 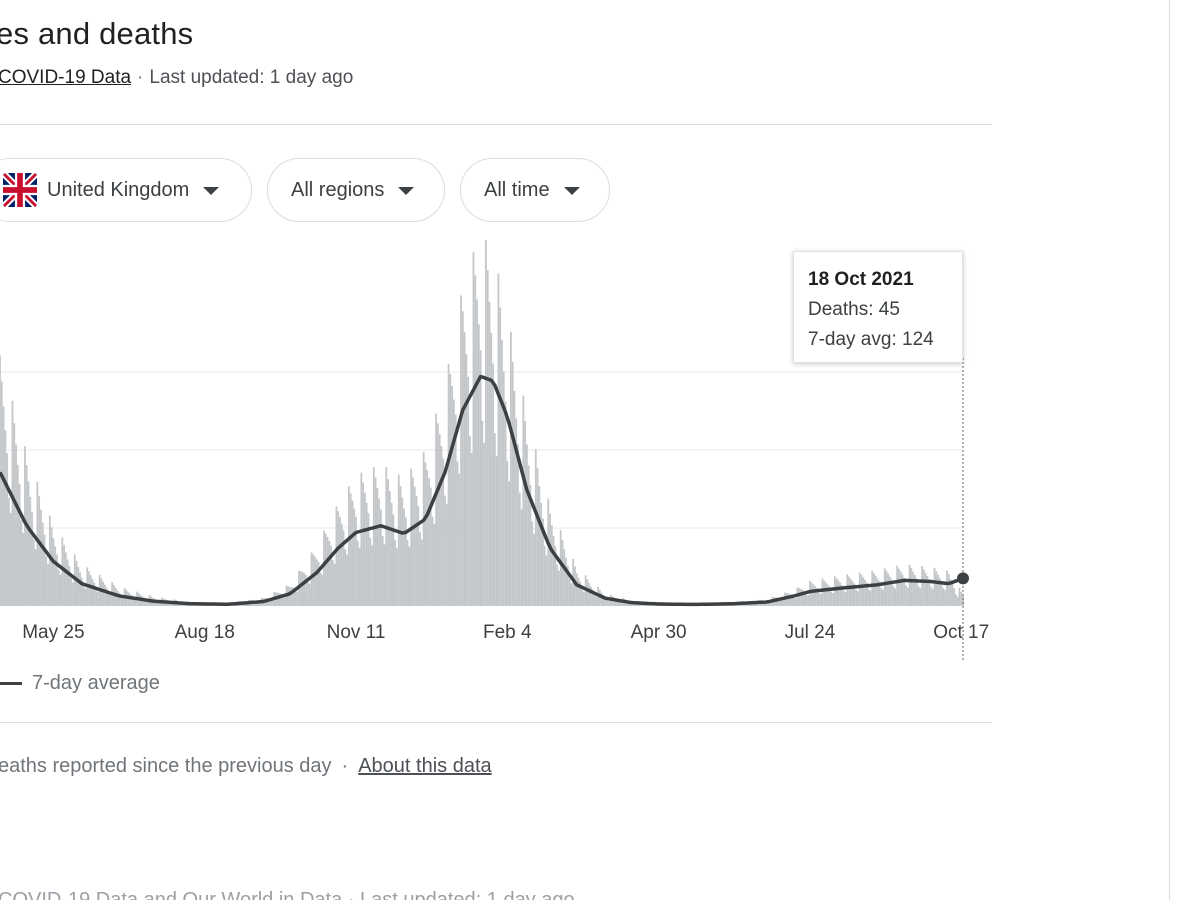 What do you see at coordinates (659, 632) in the screenshot?
I see `x-tick-label: Apr 30` at bounding box center [659, 632].